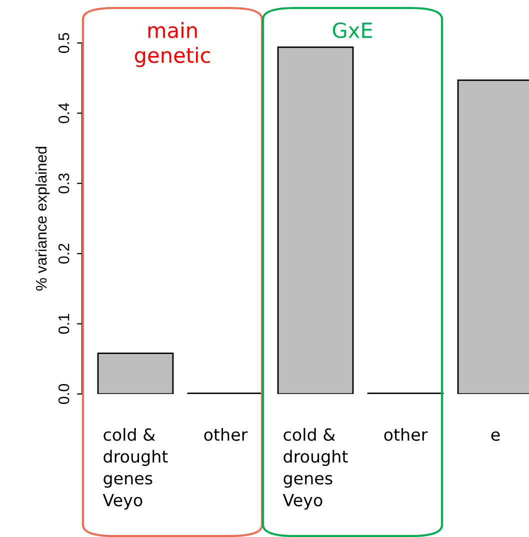 The width and height of the screenshot is (529, 537). What do you see at coordinates (64, 324) in the screenshot?
I see `y-tick-label: 0.1` at bounding box center [64, 324].